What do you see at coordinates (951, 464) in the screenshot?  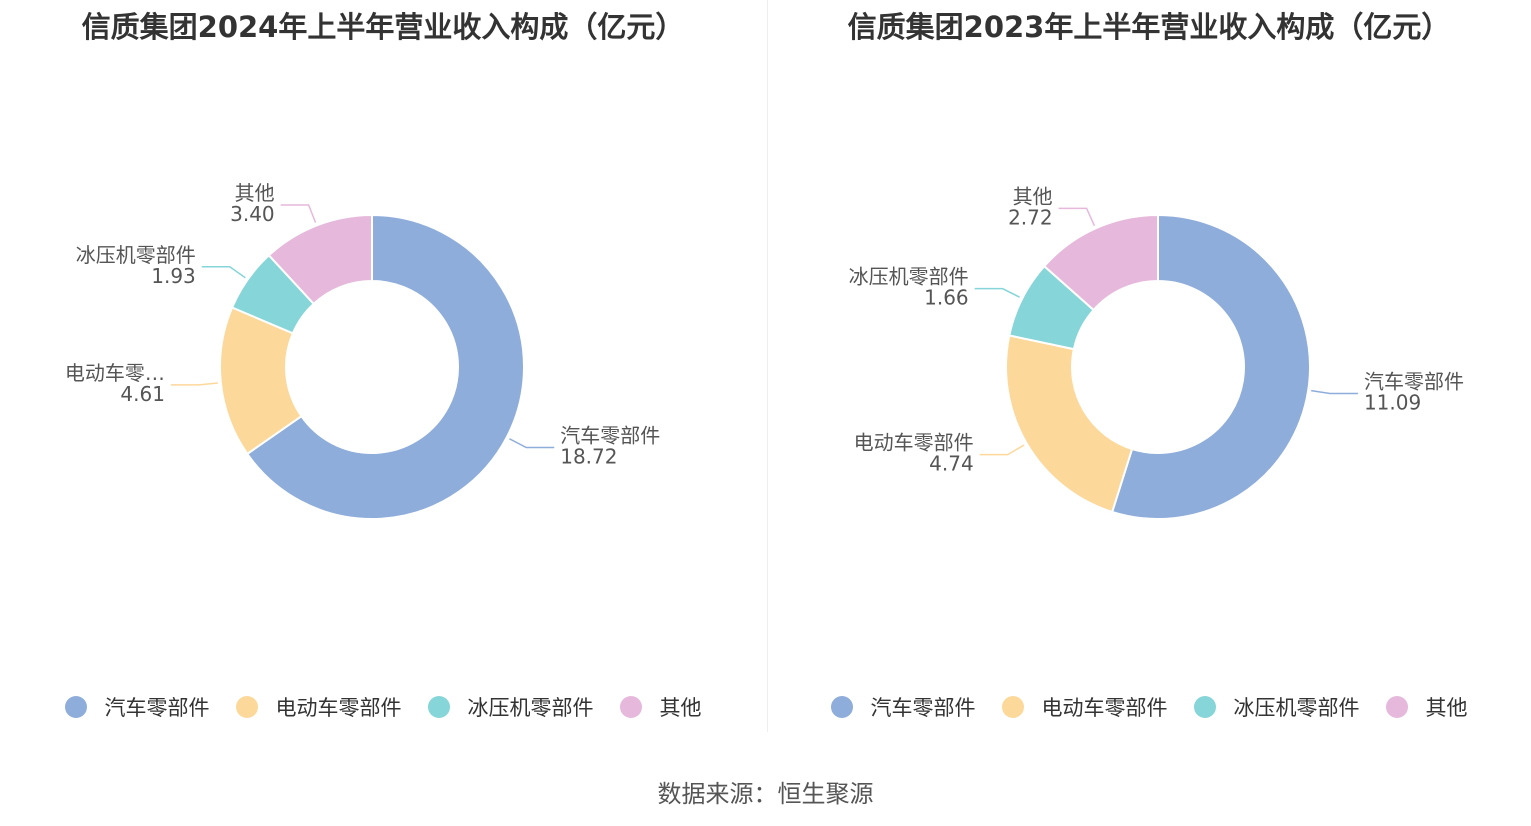 I see `slice-value-label: 4.74` at bounding box center [951, 464].